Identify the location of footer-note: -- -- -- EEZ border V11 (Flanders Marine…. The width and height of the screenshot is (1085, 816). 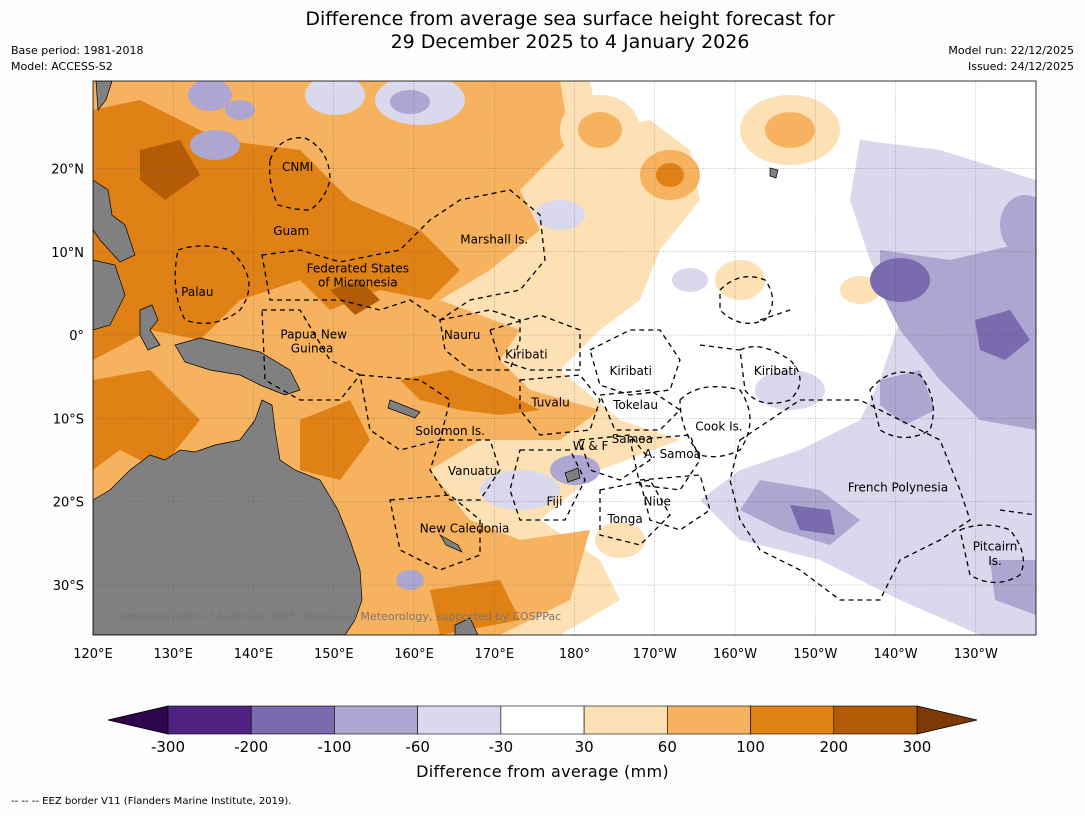
(151, 801).